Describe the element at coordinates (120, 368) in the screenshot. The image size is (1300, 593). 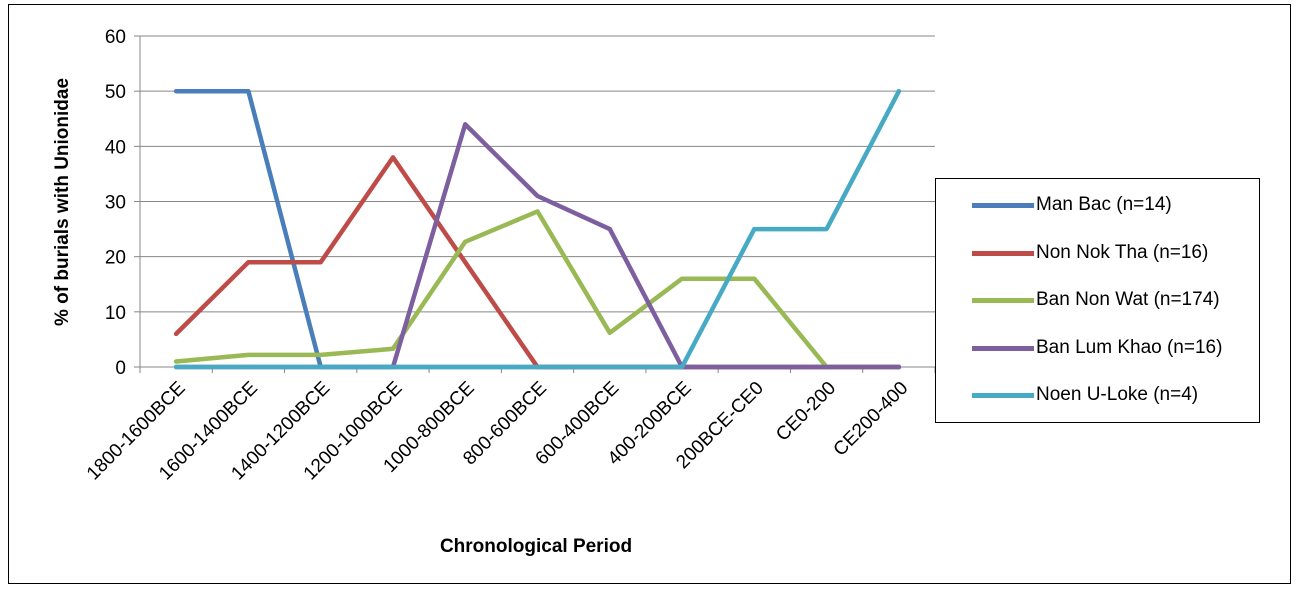
I see `y-tick-label: 0` at that location.